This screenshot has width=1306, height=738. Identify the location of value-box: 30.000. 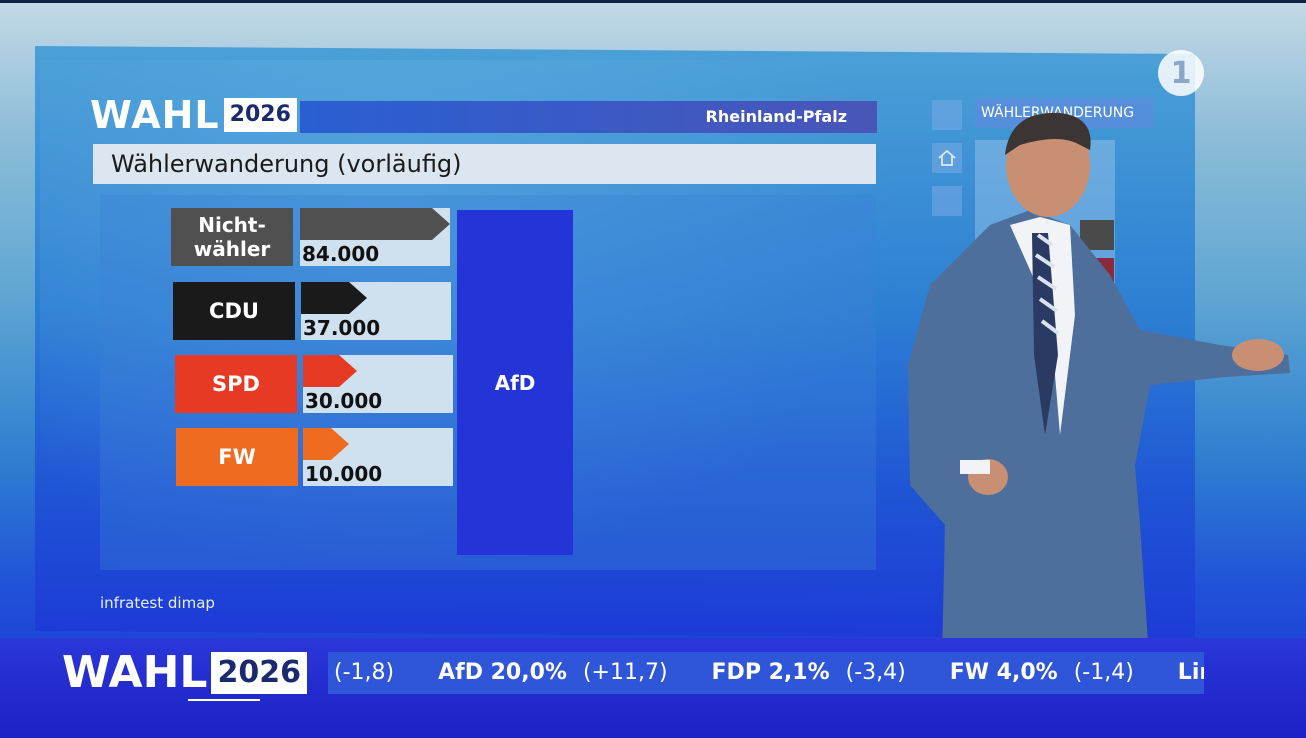
(378, 384).